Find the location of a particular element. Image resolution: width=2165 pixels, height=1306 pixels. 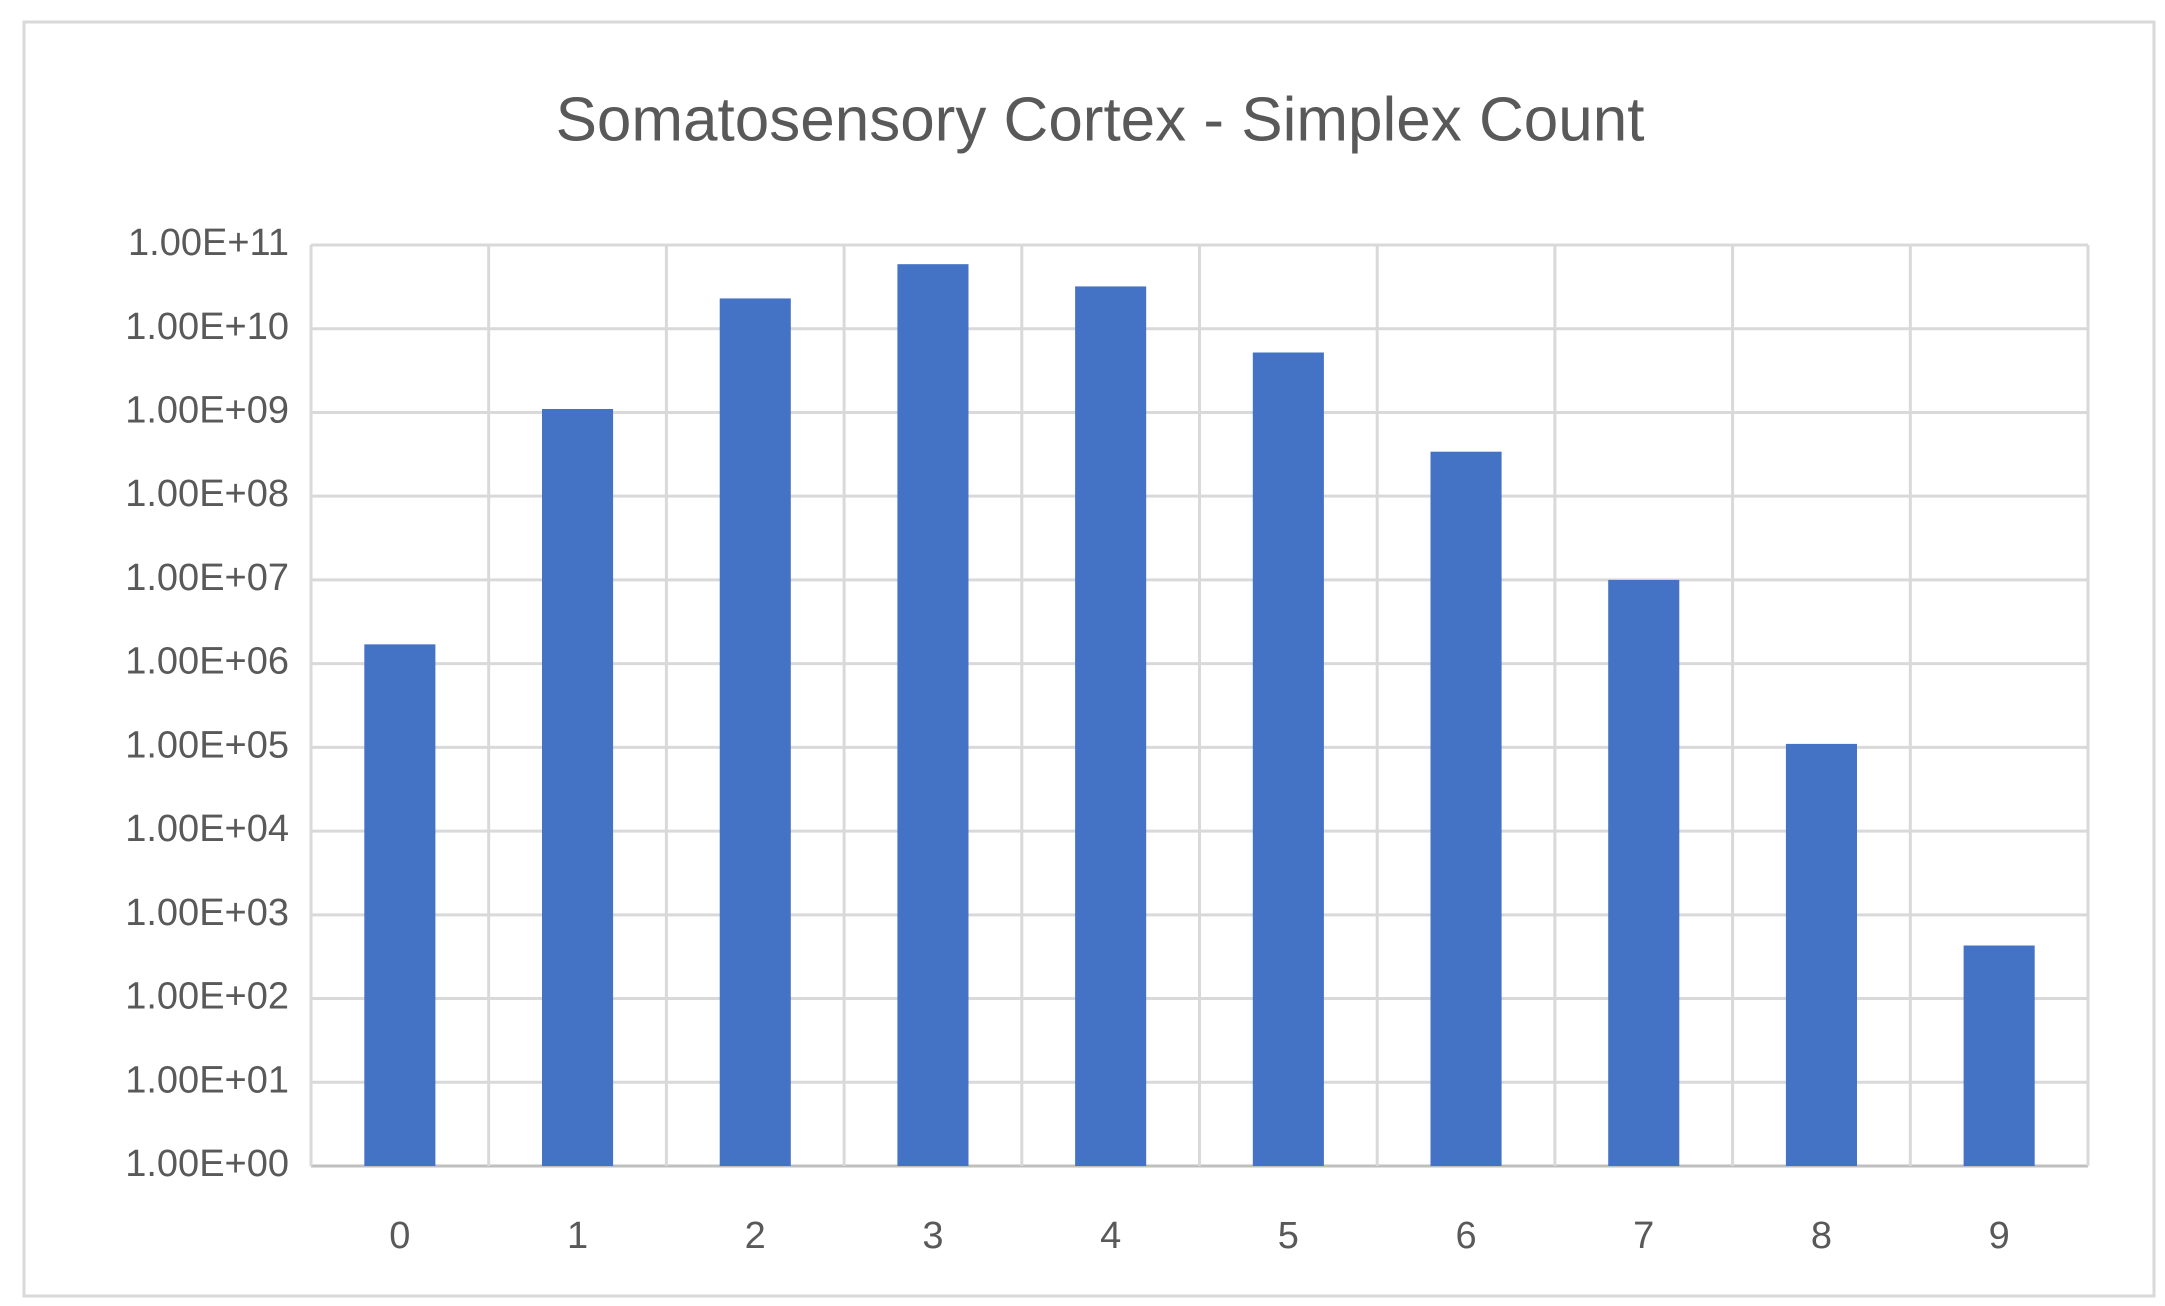

x-tick-label: 2 is located at coordinates (755, 1236).